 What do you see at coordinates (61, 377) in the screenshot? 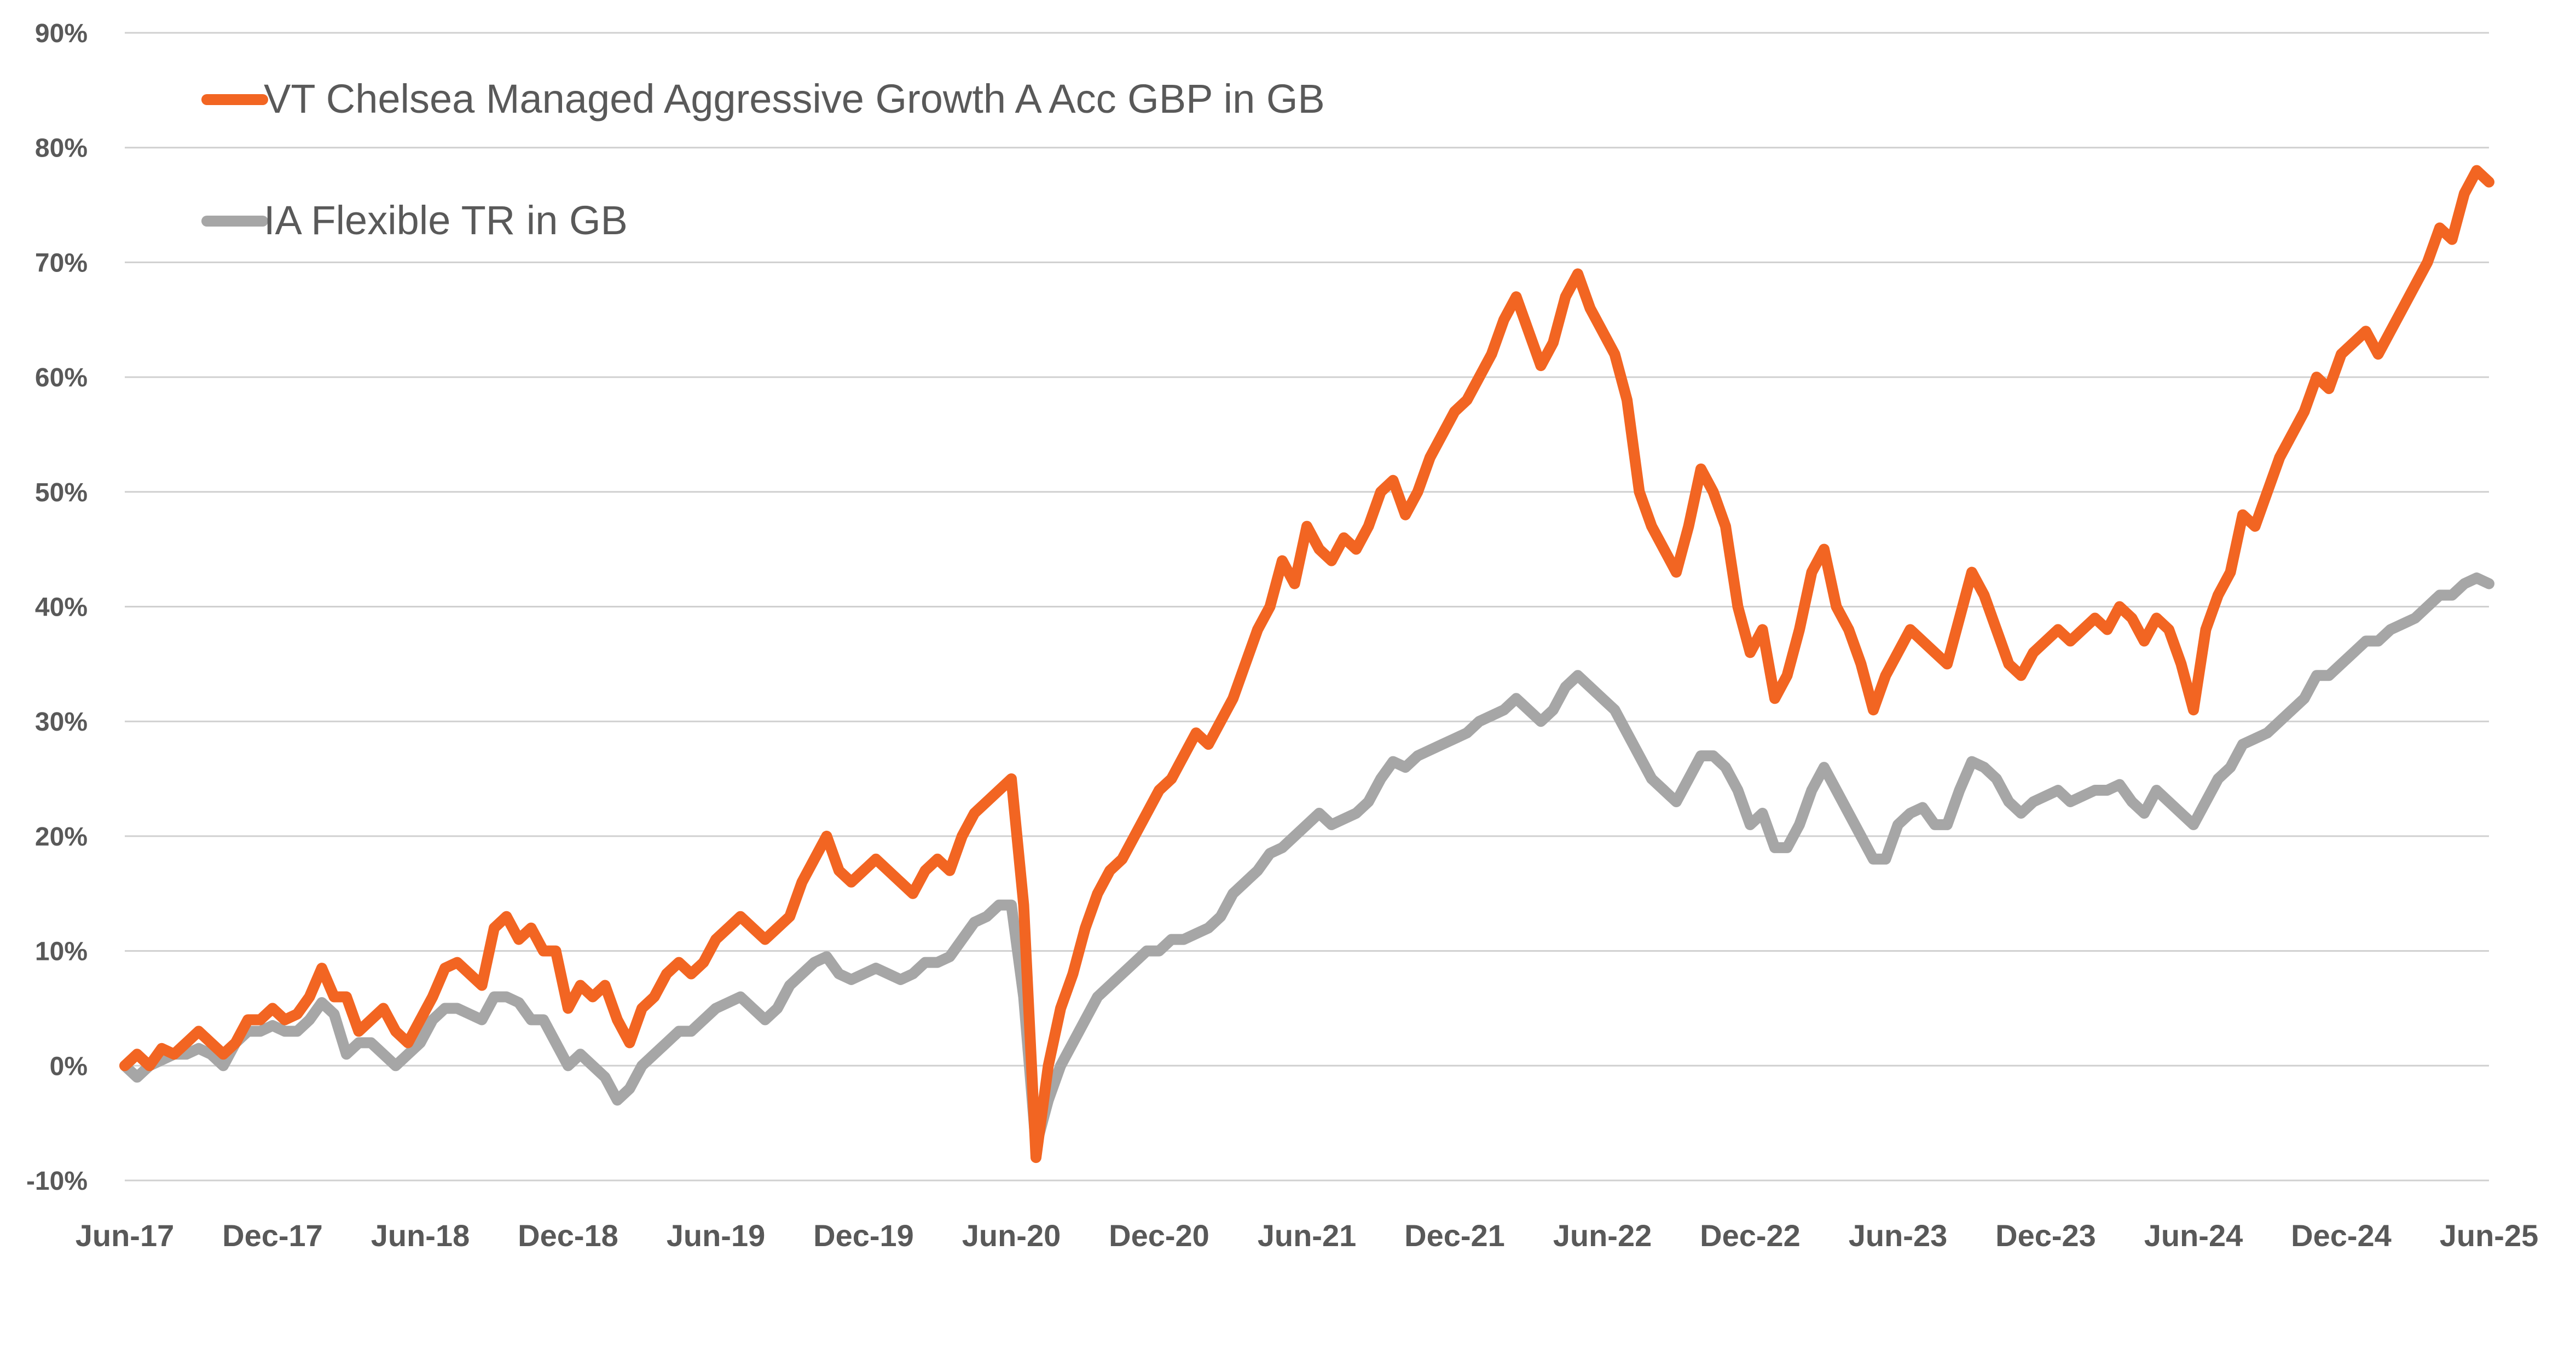
I see `y-tick-label: 60%` at bounding box center [61, 377].